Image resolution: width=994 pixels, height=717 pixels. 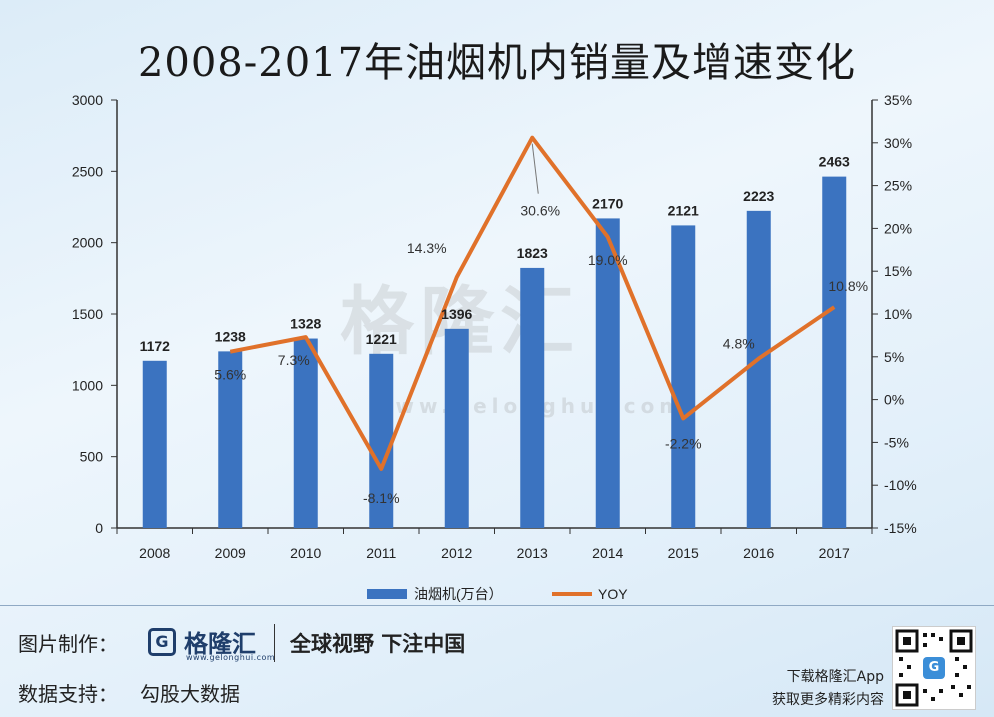 What do you see at coordinates (607, 203) in the screenshot?
I see `bar-data-label: 2170` at bounding box center [607, 203].